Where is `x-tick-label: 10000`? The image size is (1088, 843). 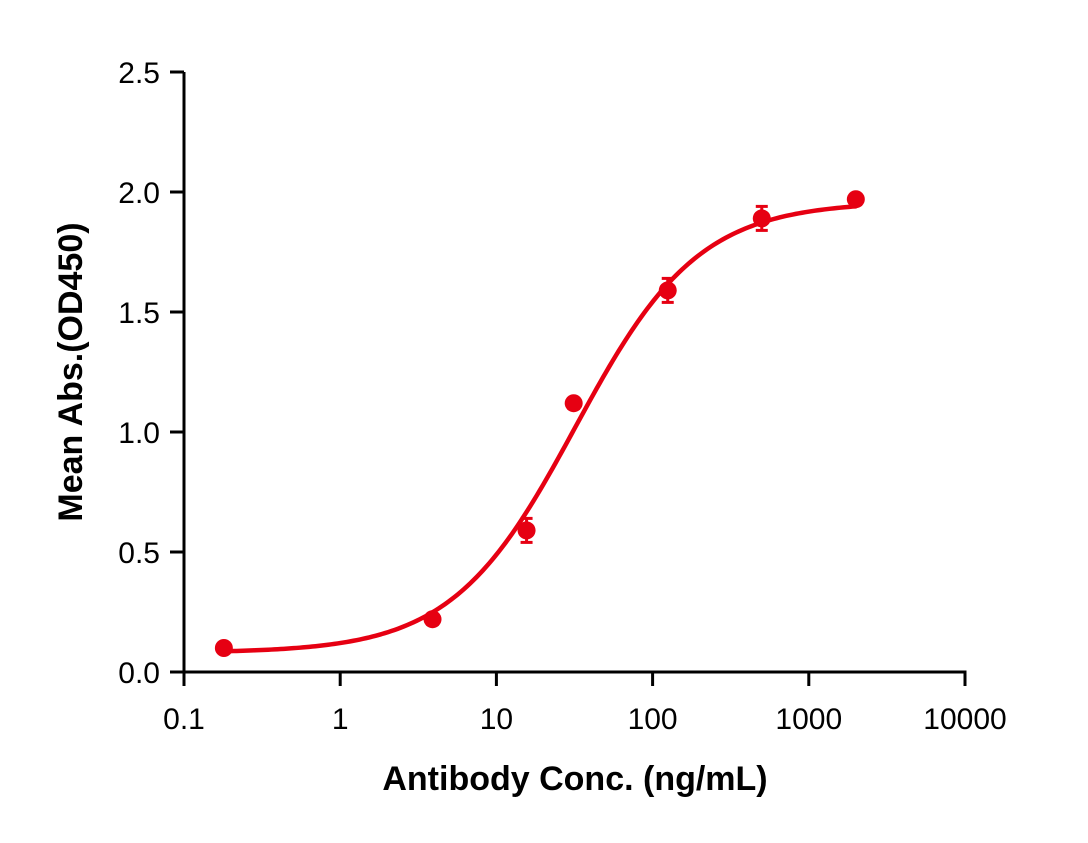
x-tick-label: 10000 is located at coordinates (964, 719).